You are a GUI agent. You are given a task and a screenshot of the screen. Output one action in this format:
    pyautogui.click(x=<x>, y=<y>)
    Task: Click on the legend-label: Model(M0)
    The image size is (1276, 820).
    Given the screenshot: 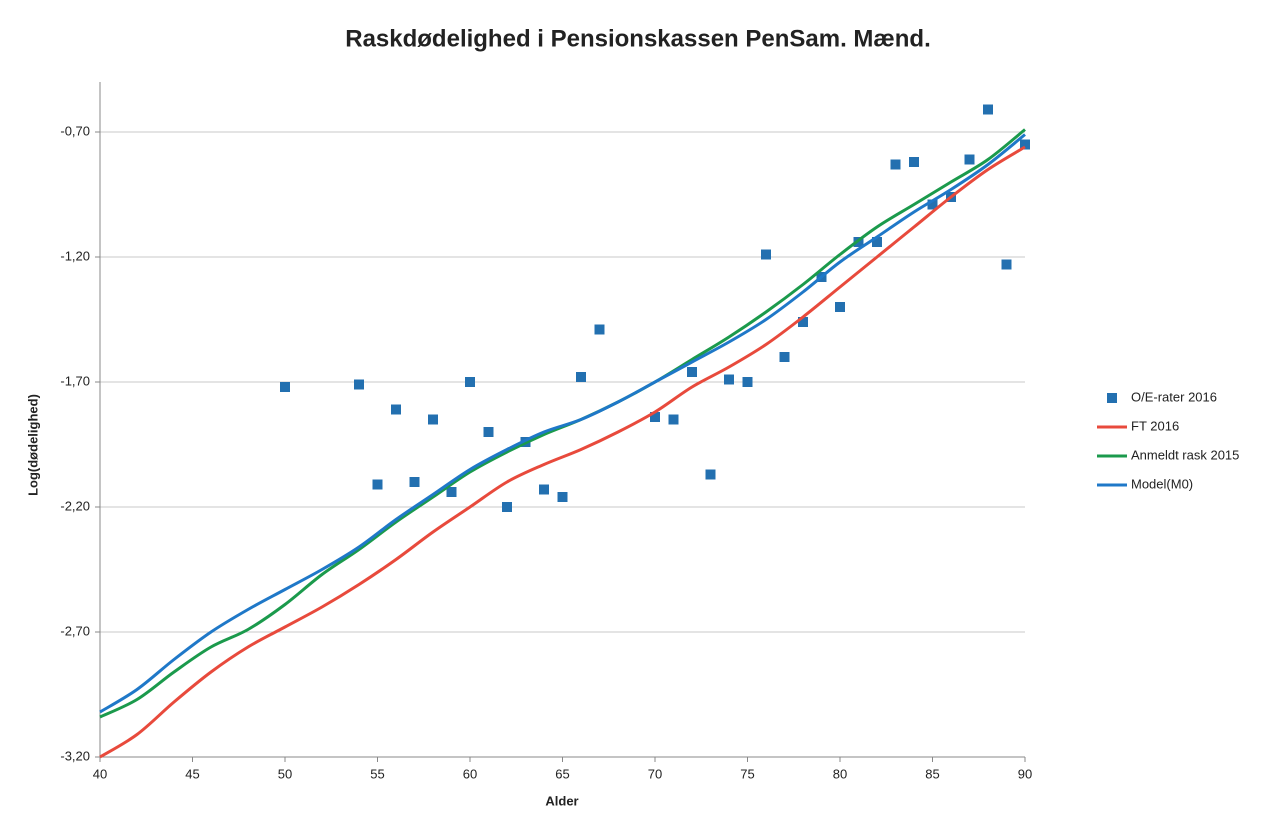 What is the action you would take?
    pyautogui.click(x=1162, y=483)
    